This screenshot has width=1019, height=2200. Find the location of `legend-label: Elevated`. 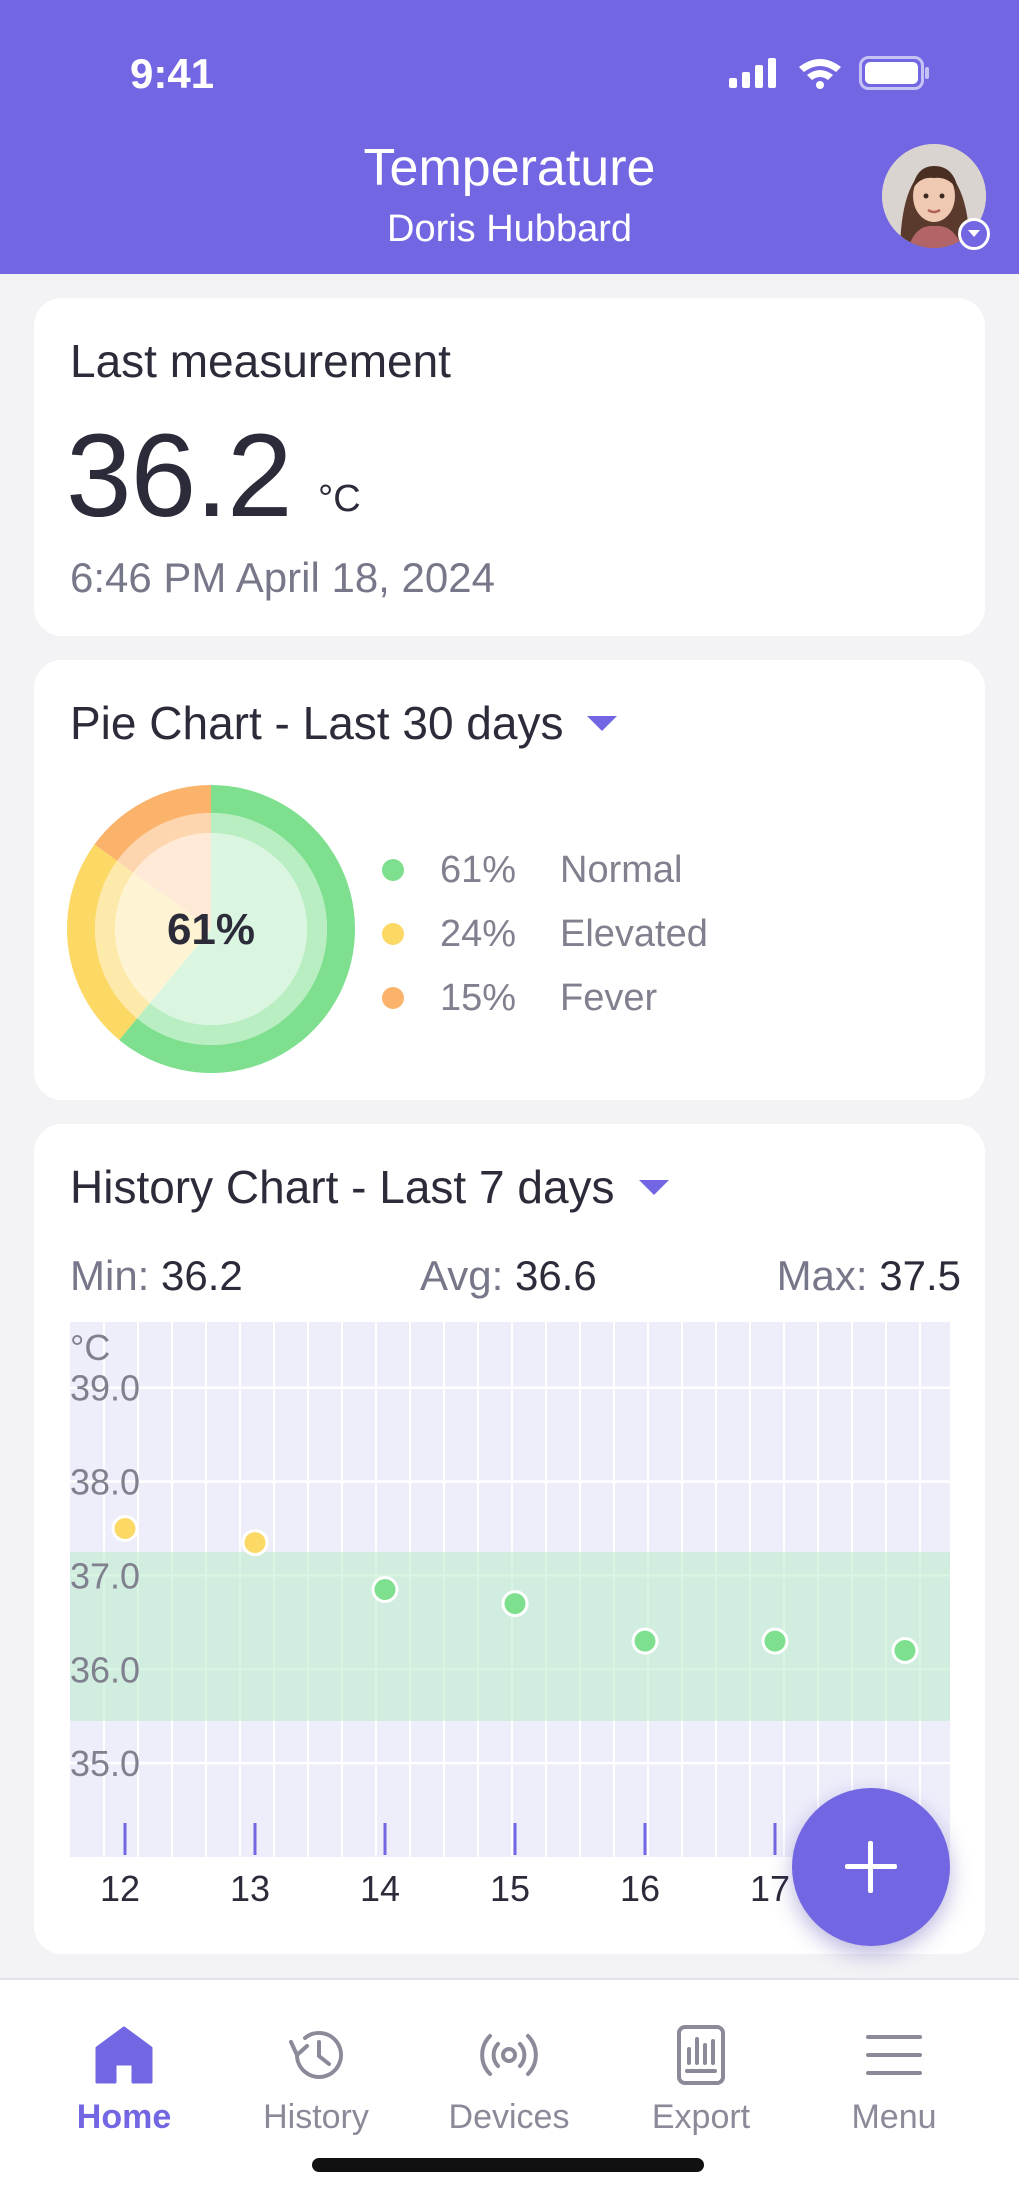

legend-label: Elevated is located at coordinates (634, 933).